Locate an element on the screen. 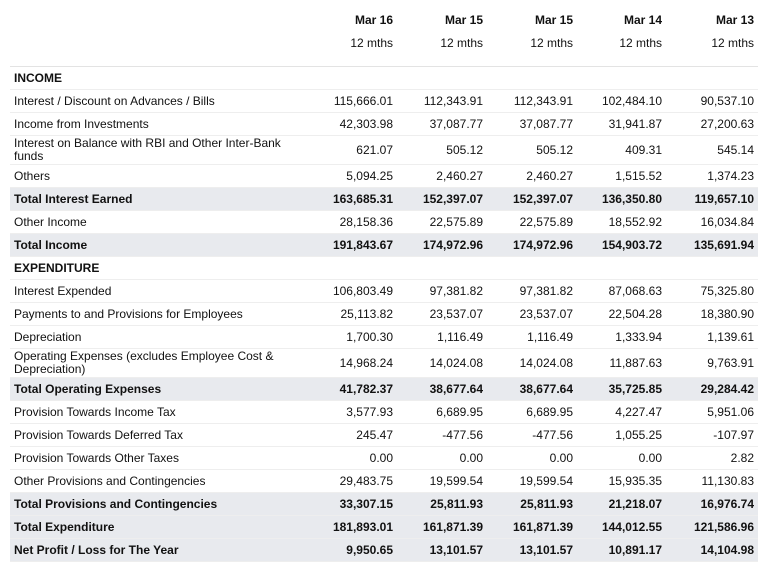 This screenshot has width=776, height=562. value-cell: 1,515.52 is located at coordinates (621, 176).